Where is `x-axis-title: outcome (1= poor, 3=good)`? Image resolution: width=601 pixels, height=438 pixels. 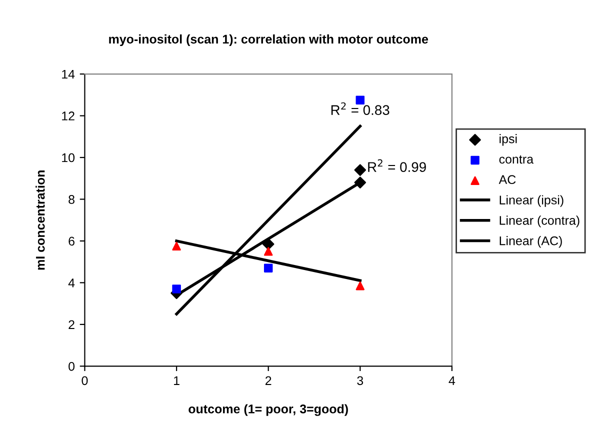
x-axis-title: outcome (1= poor, 3=good) is located at coordinates (268, 410).